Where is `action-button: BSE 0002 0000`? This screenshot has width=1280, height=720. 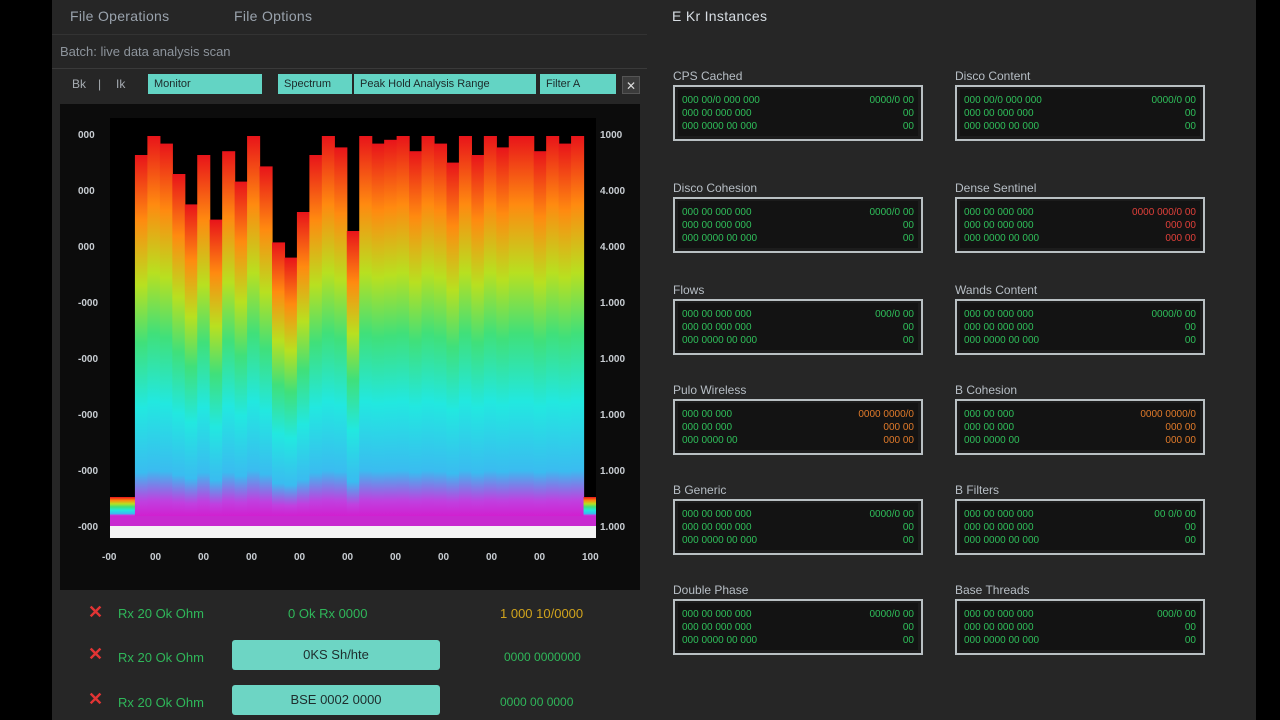
action-button: BSE 0002 0000 is located at coordinates (336, 700).